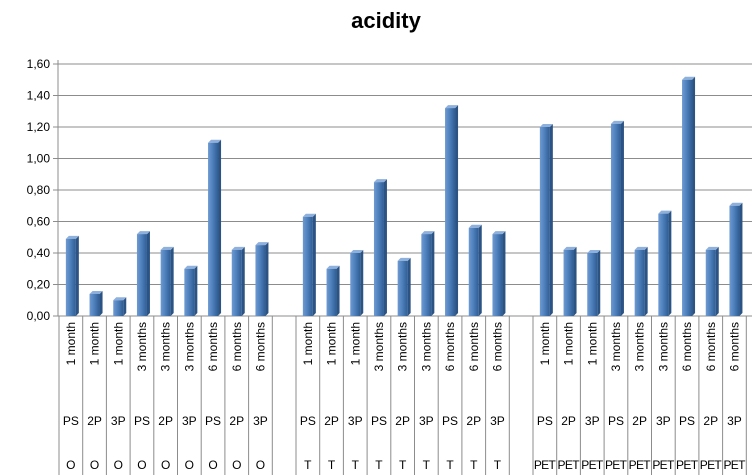 This screenshot has height=475, width=752. Describe the element at coordinates (39, 127) in the screenshot. I see `y-tick-label: 1,20` at that location.